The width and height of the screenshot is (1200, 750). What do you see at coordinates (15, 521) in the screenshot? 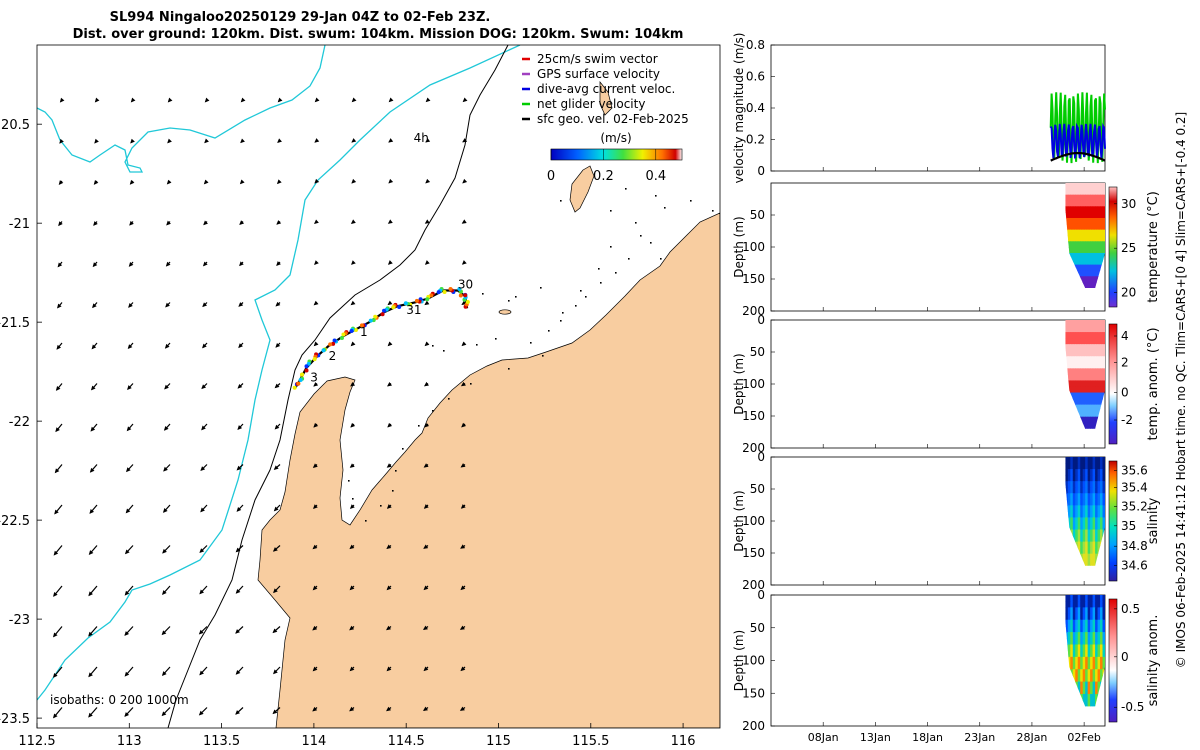
I see `map-y-tick-label: -22.5` at bounding box center [15, 521].